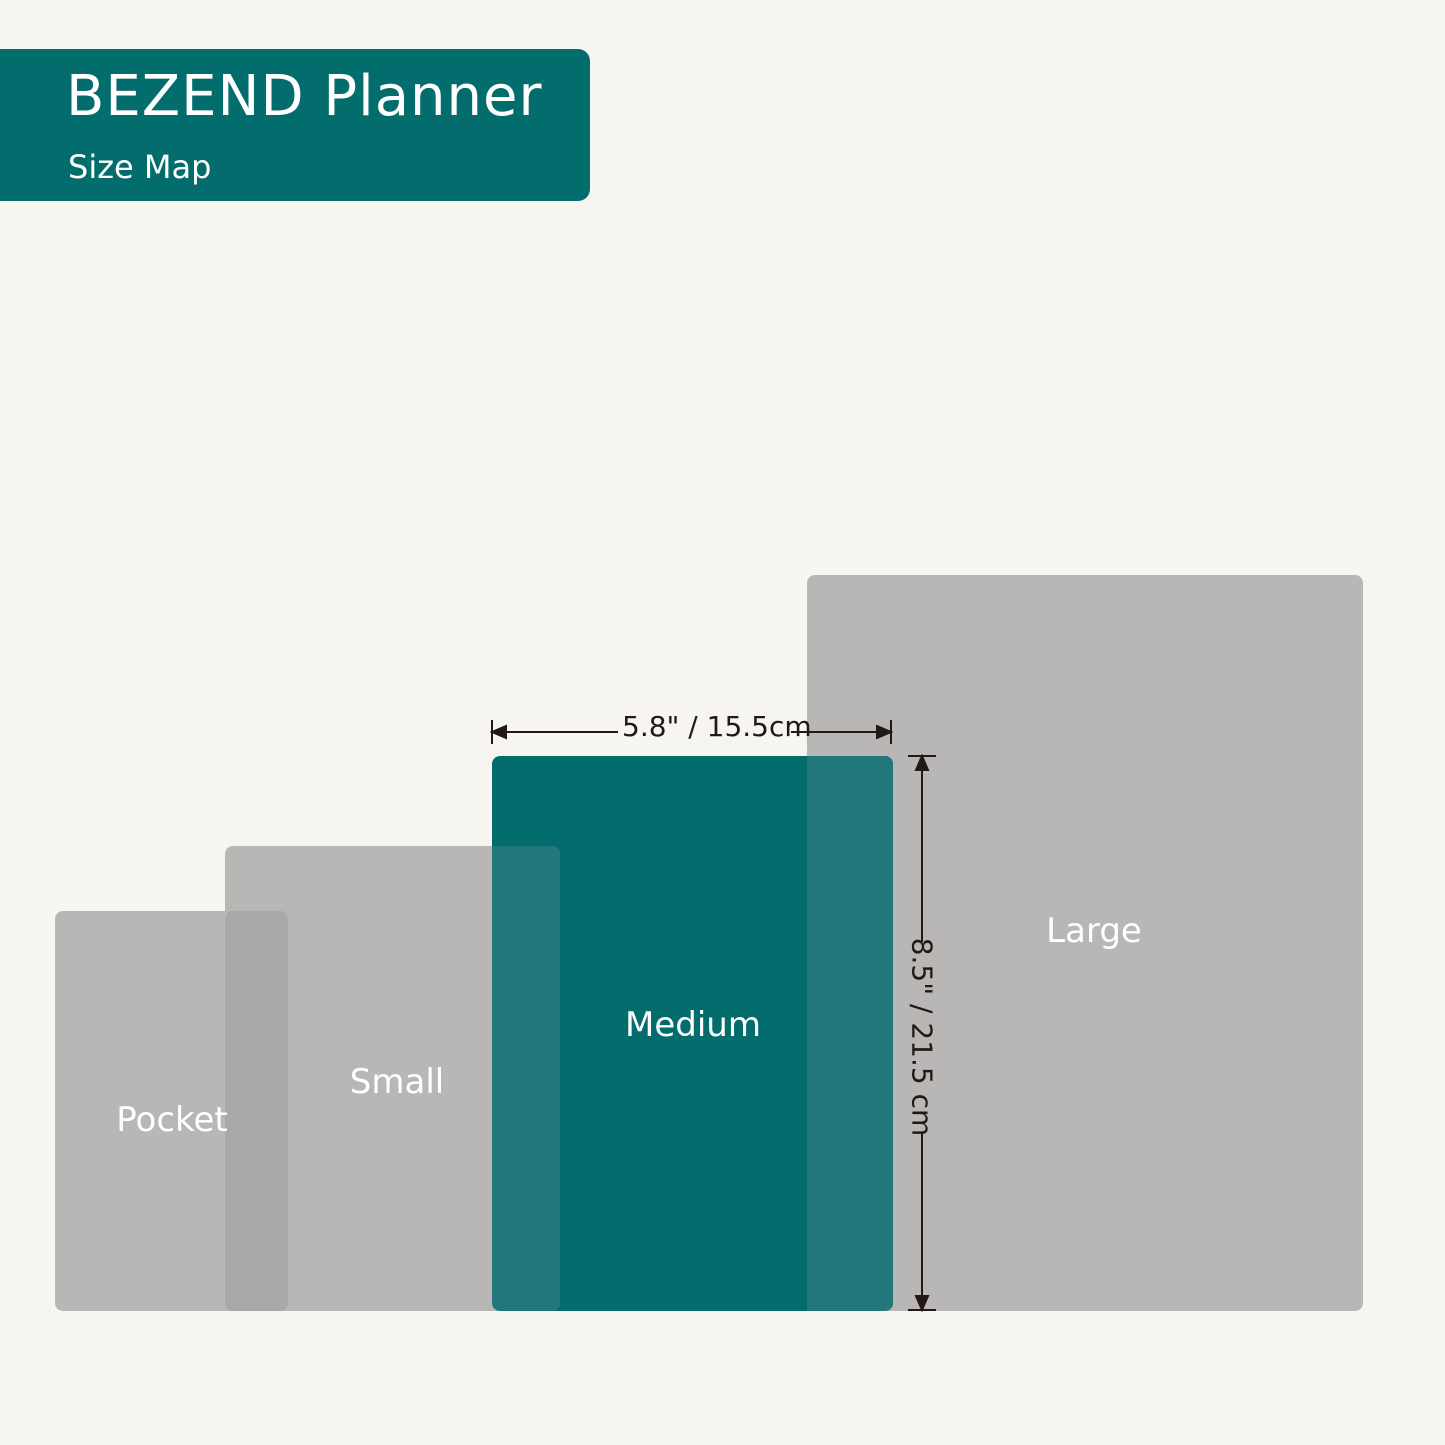 The image size is (1445, 1445). Describe the element at coordinates (526, 1078) in the screenshot. I see `overlap-small-medium` at that location.